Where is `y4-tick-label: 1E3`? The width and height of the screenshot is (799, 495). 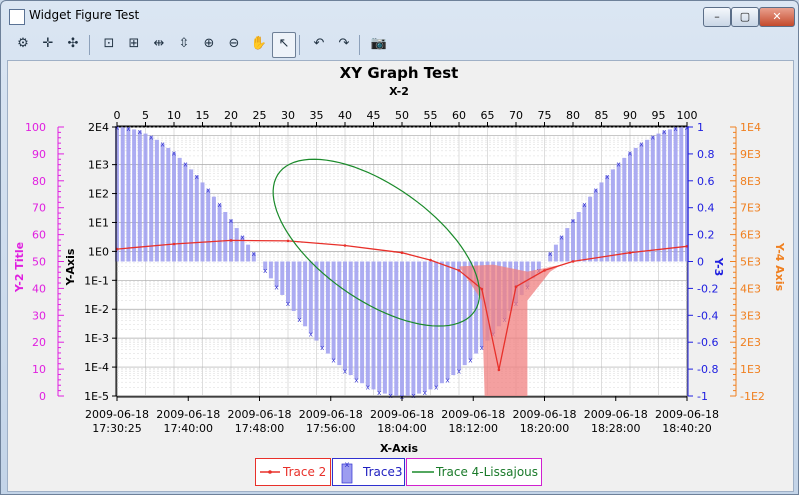 y4-tick-label: 1E3 is located at coordinates (750, 369).